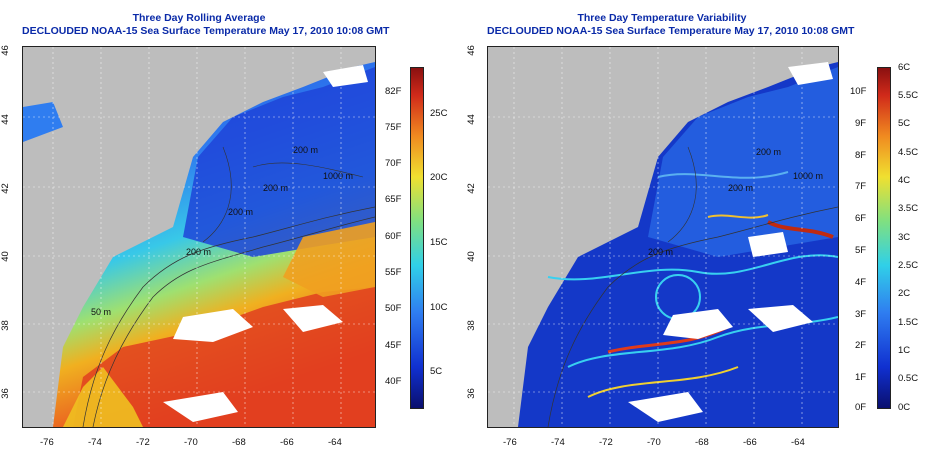 The height and width of the screenshot is (475, 950). Describe the element at coordinates (861, 377) in the screenshot. I see `colorbar-f-label: 1F` at that location.